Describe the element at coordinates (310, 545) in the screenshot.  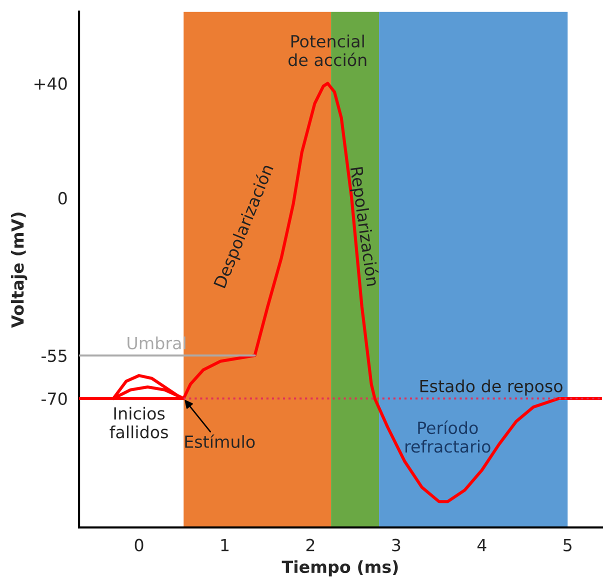
I see `x-tick-label: 2` at that location.